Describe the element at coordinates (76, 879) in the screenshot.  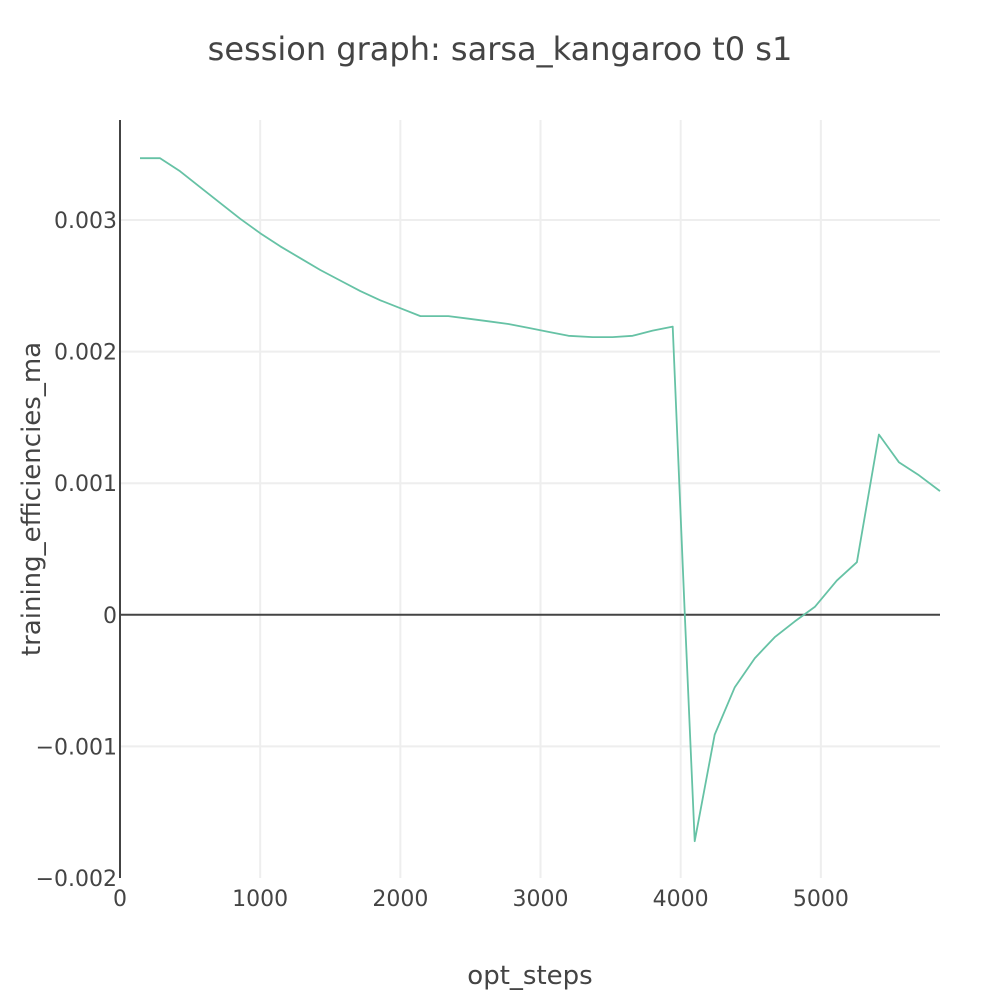
I see `y-tick-label: −0.002` at that location.